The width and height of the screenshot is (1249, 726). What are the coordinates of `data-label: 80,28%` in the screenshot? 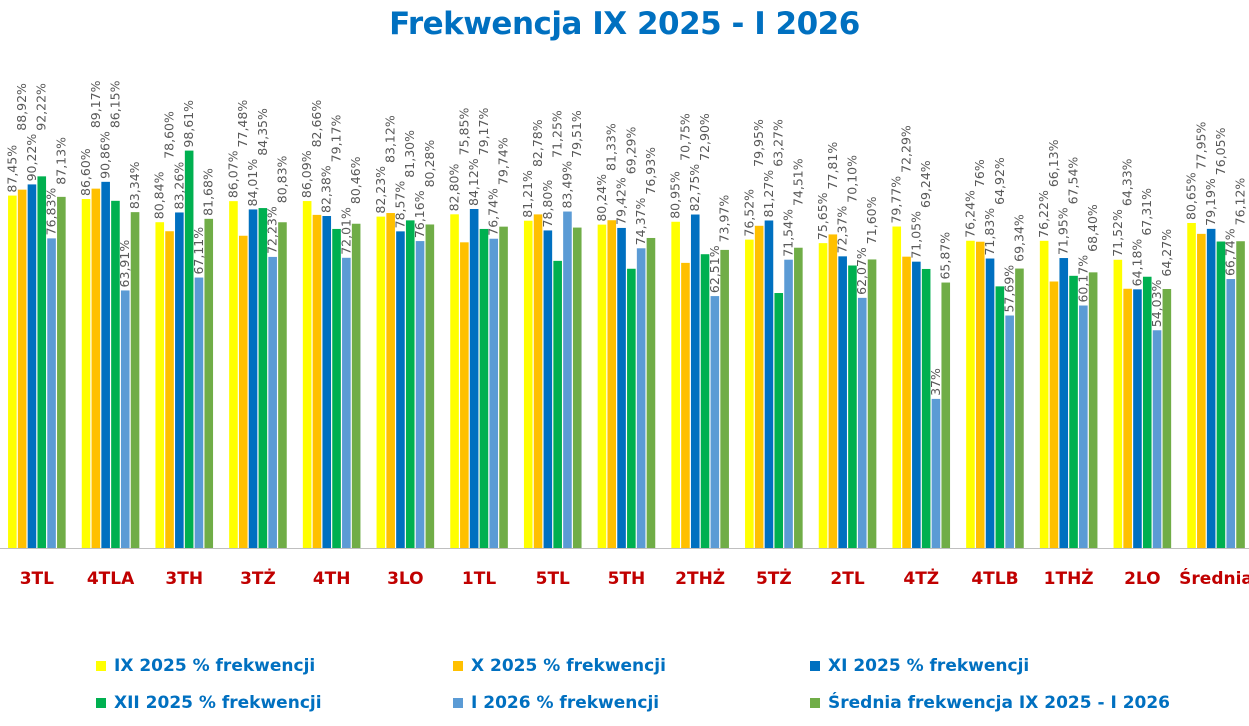 It's located at (429, 164).